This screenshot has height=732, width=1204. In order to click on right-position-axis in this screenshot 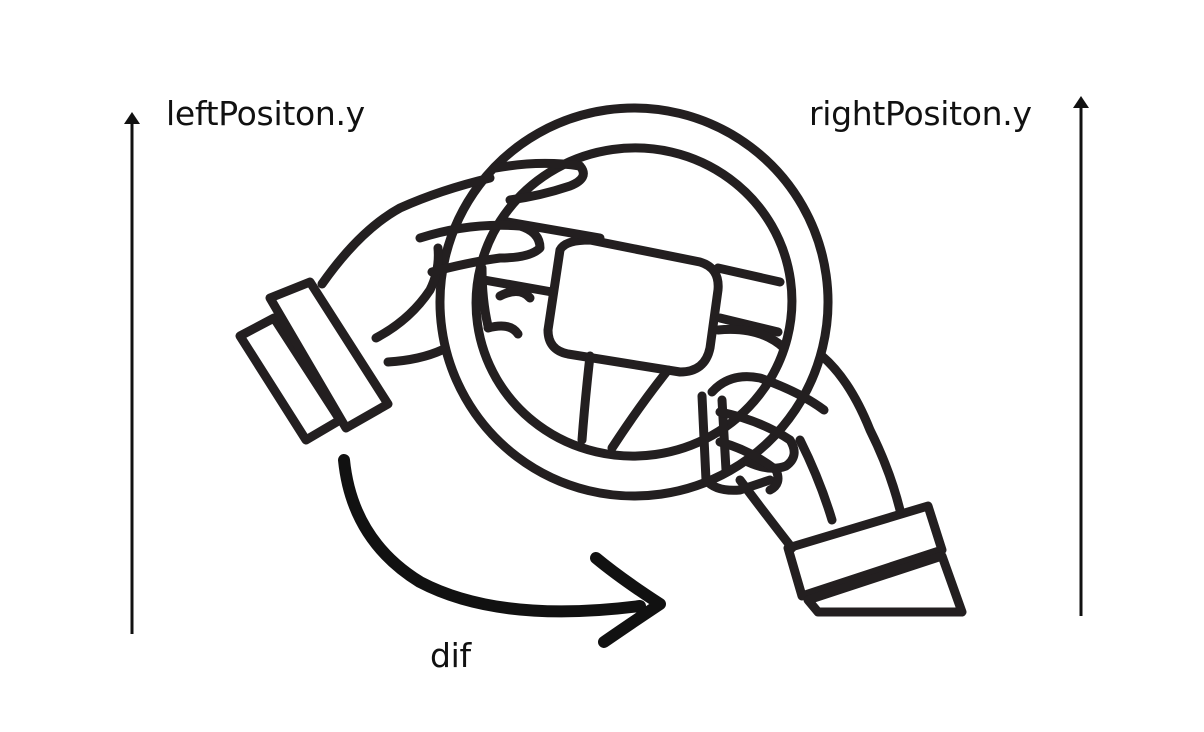, I will do `click(1081, 356)`.